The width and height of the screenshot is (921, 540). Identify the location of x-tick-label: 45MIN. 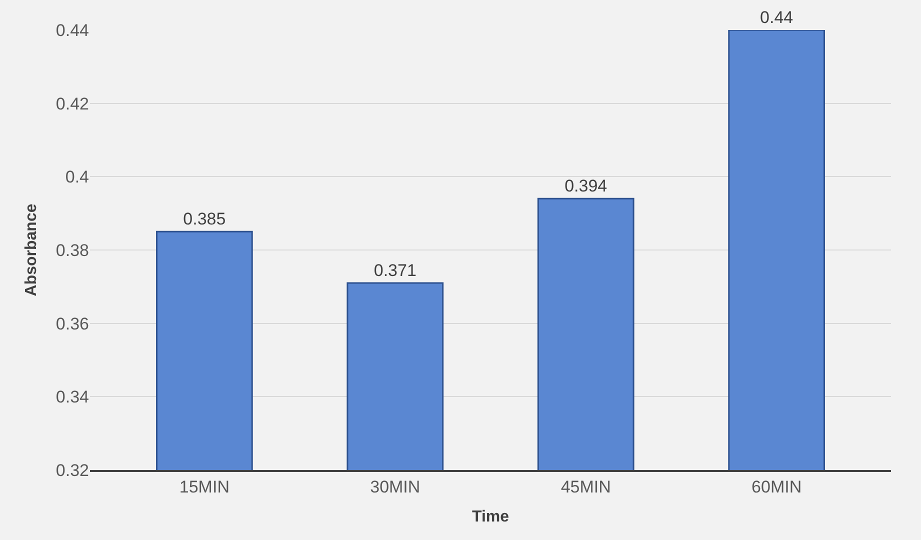
(585, 486).